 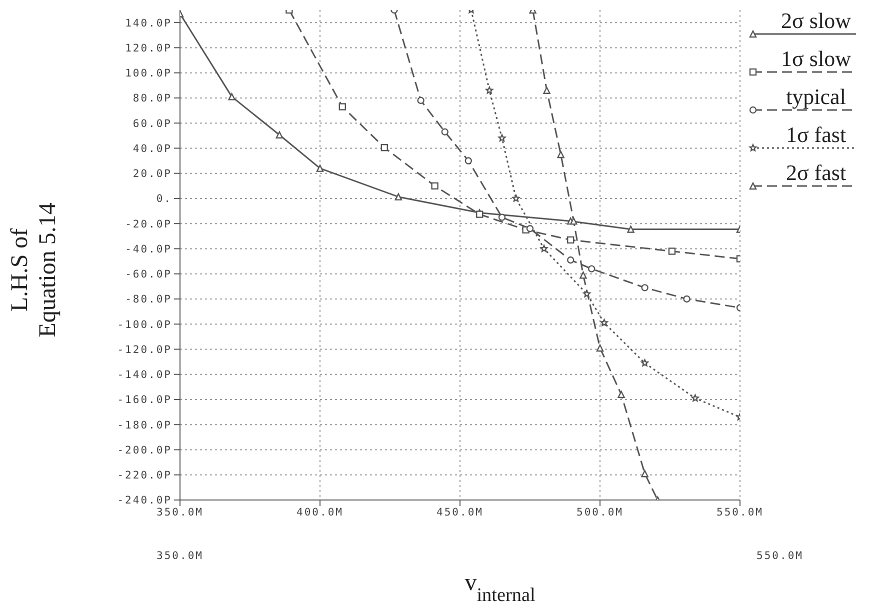 What do you see at coordinates (144, 375) in the screenshot?
I see `y-tick-label: -140.0P` at bounding box center [144, 375].